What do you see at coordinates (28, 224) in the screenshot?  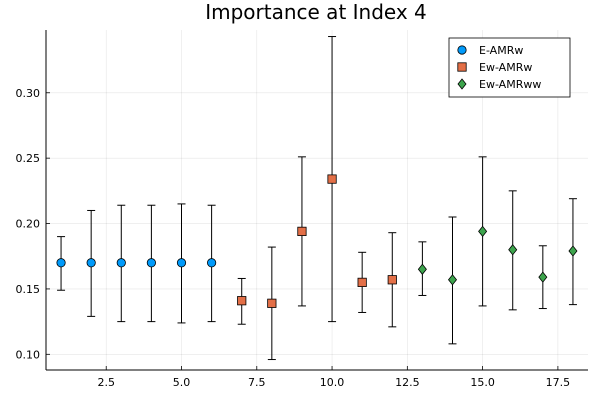 I see `y-tick-label: 0.20` at bounding box center [28, 224].